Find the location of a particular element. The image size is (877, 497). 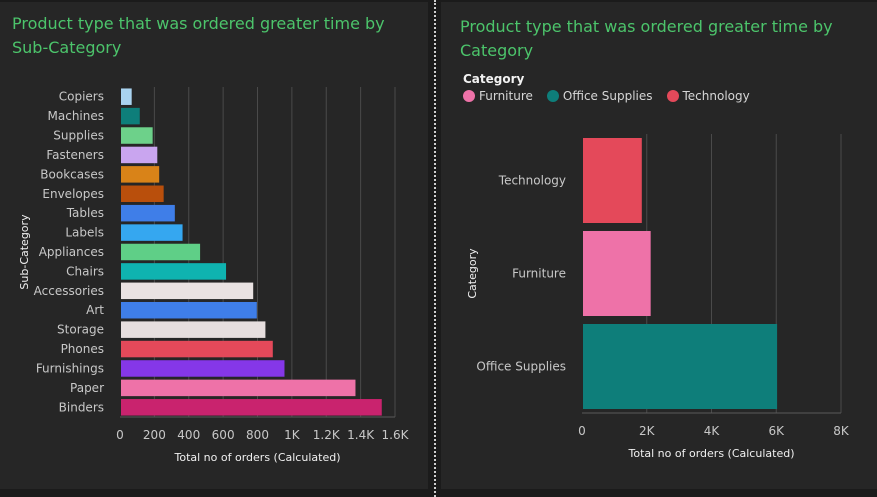

bar-fasteners is located at coordinates (139, 155).